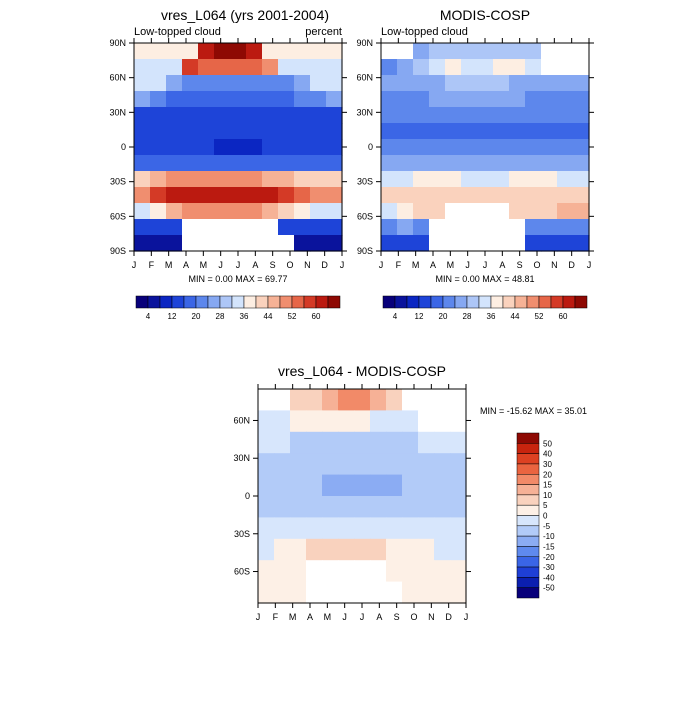  What do you see at coordinates (123, 147) in the screenshot?
I see `y-tick-label: 0` at bounding box center [123, 147].